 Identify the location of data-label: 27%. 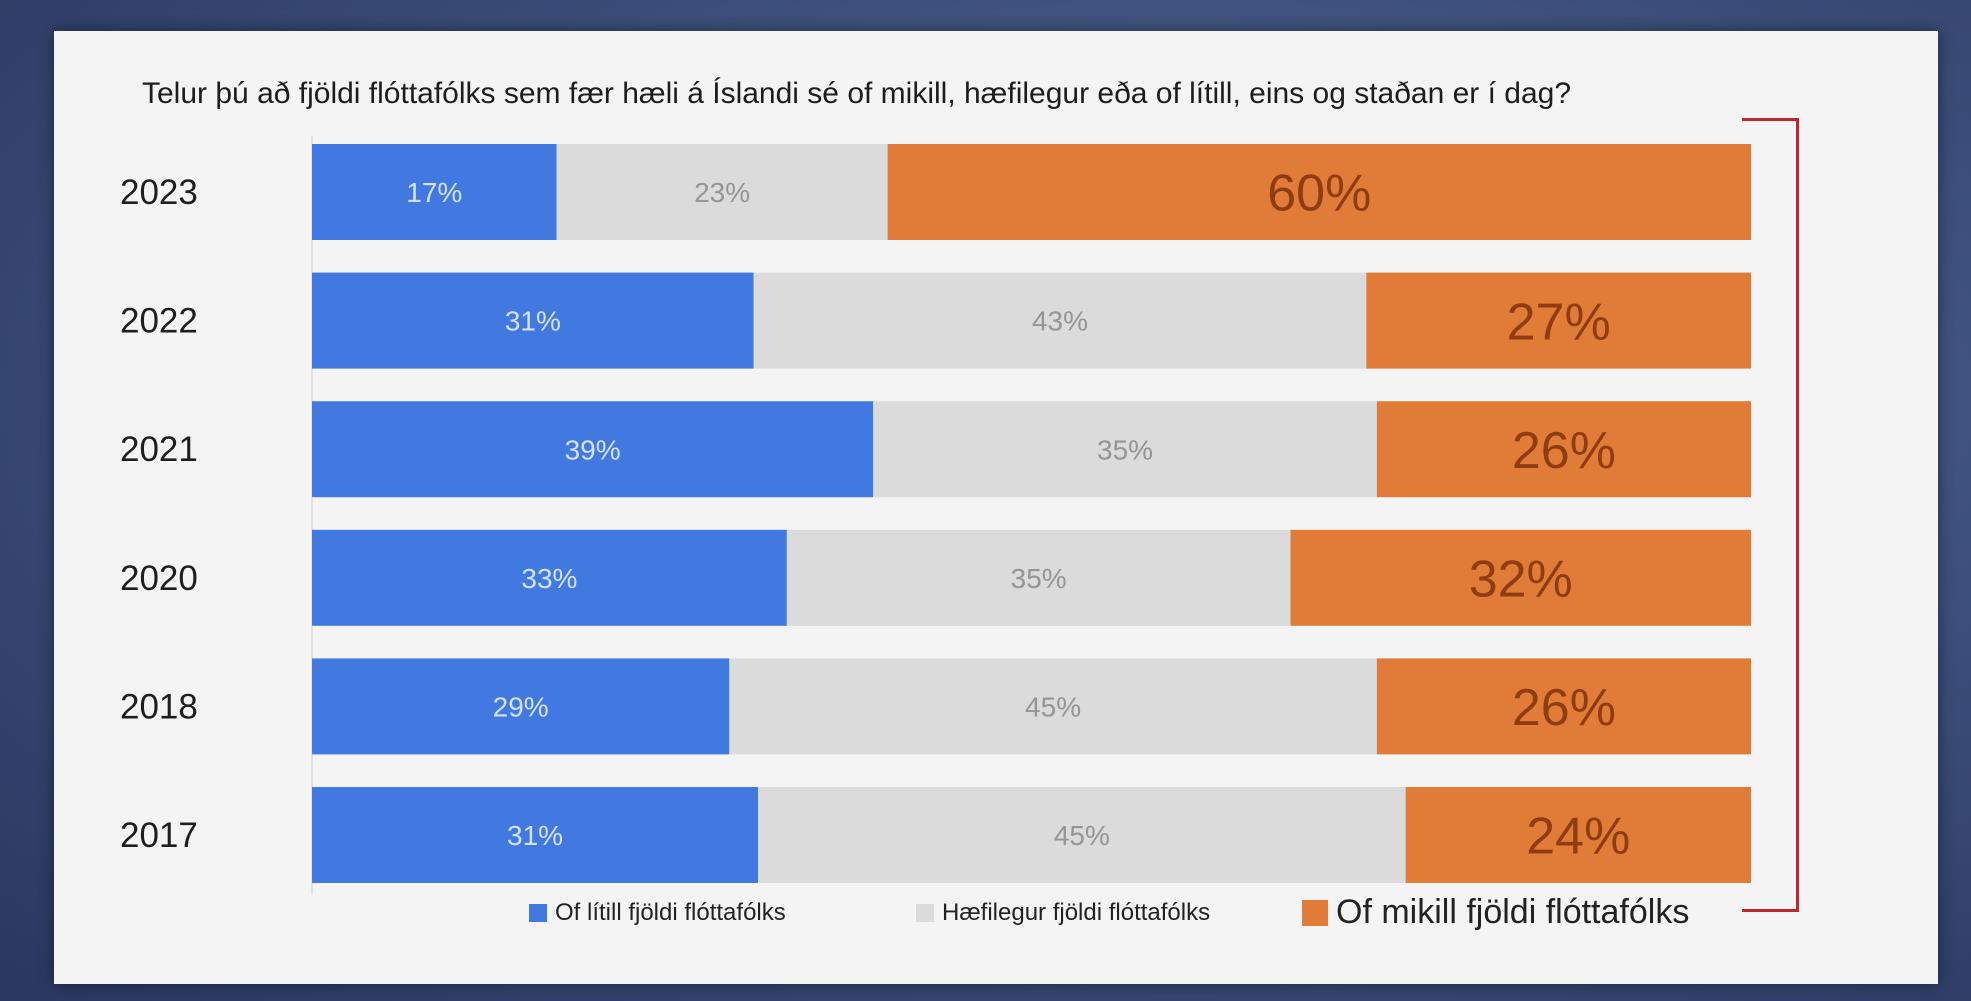
(1559, 322).